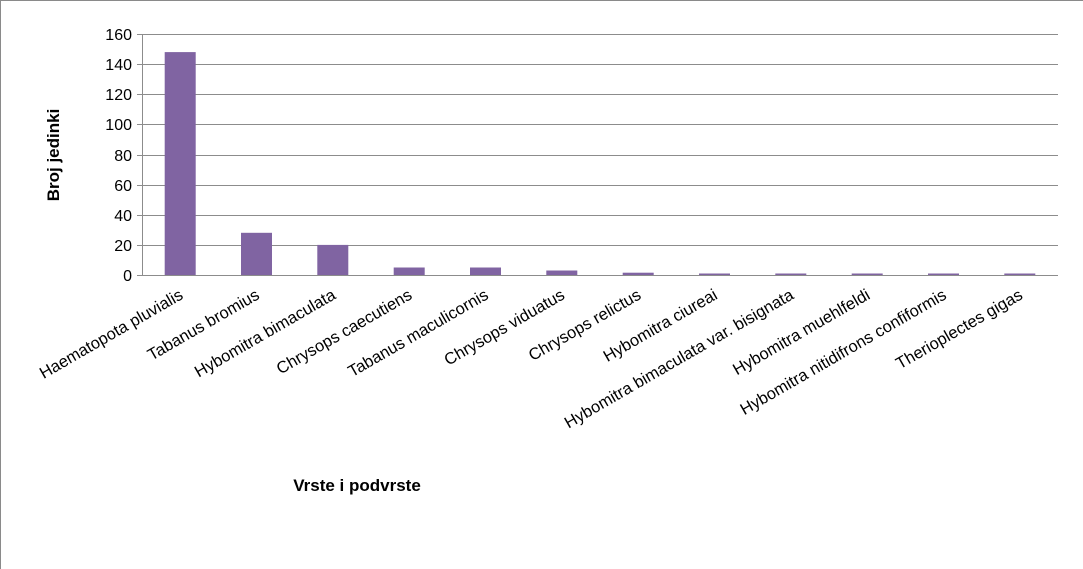 The height and width of the screenshot is (569, 1083). Describe the element at coordinates (123, 216) in the screenshot. I see `y-tick-label: 40` at that location.